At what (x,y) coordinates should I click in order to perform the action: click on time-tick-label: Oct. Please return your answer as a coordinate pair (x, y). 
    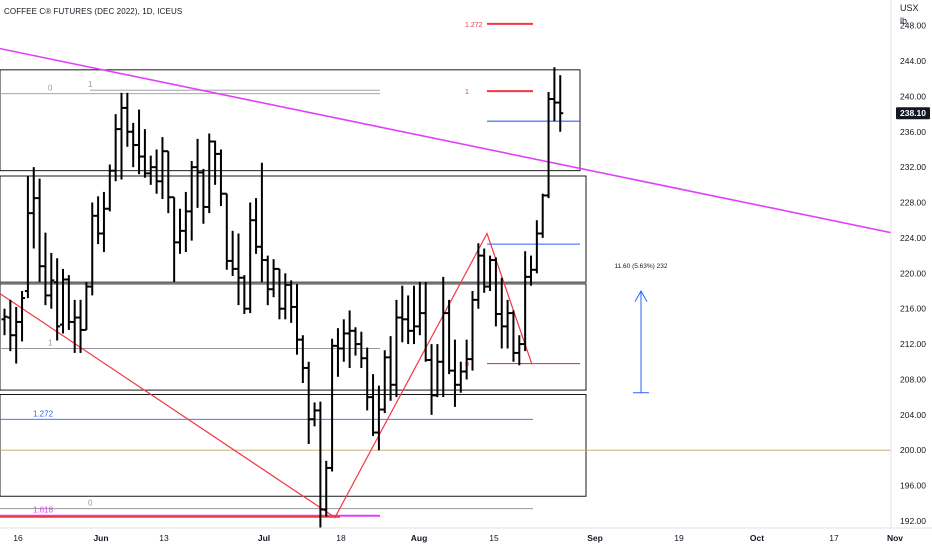
    Looking at the image, I should click on (757, 538).